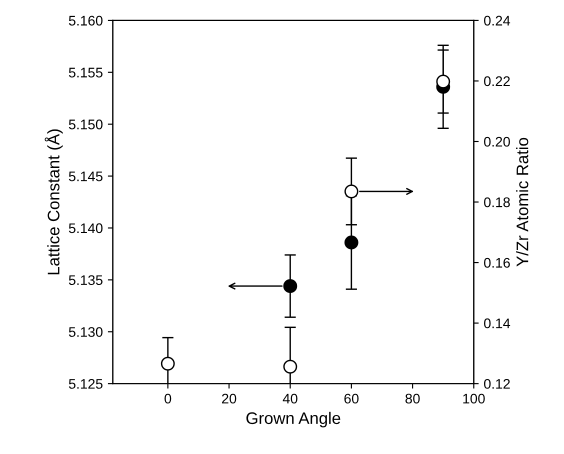  What do you see at coordinates (85, 383) in the screenshot?
I see `y-tick-label: 5.125` at bounding box center [85, 383].